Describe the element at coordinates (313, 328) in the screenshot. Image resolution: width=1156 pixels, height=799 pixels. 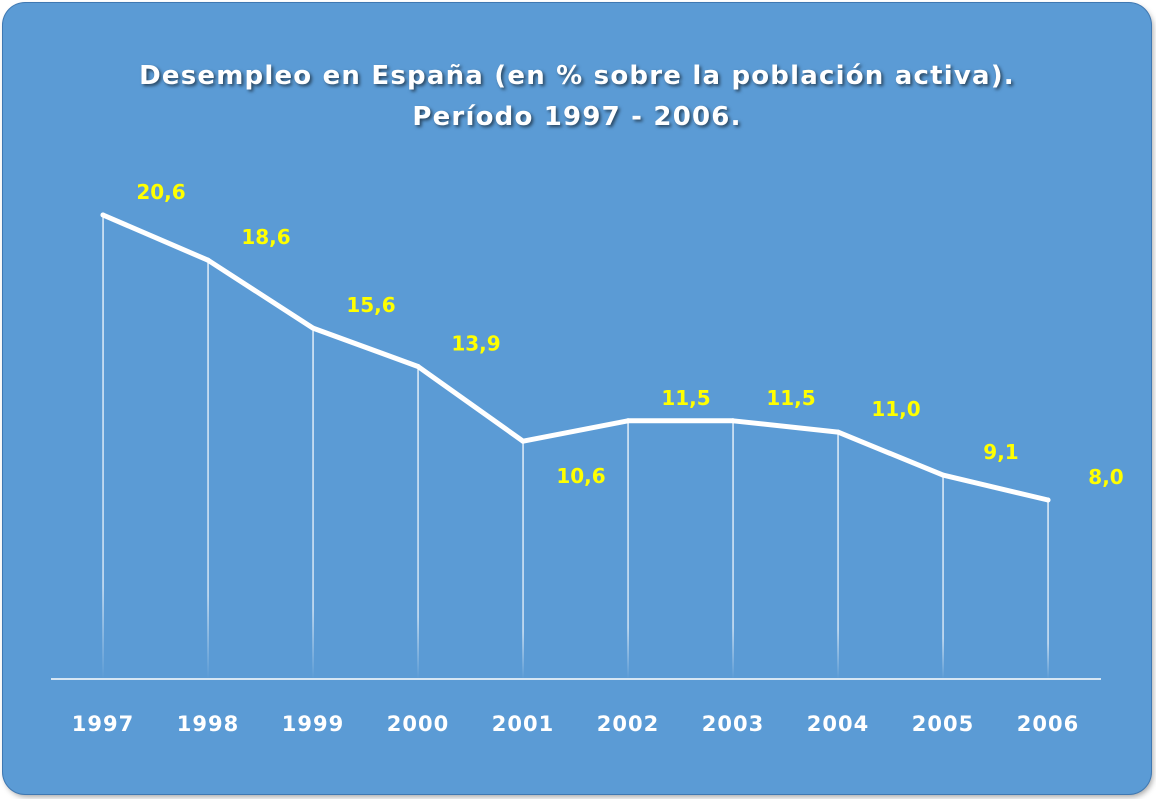
I see `data-point-1999` at that location.